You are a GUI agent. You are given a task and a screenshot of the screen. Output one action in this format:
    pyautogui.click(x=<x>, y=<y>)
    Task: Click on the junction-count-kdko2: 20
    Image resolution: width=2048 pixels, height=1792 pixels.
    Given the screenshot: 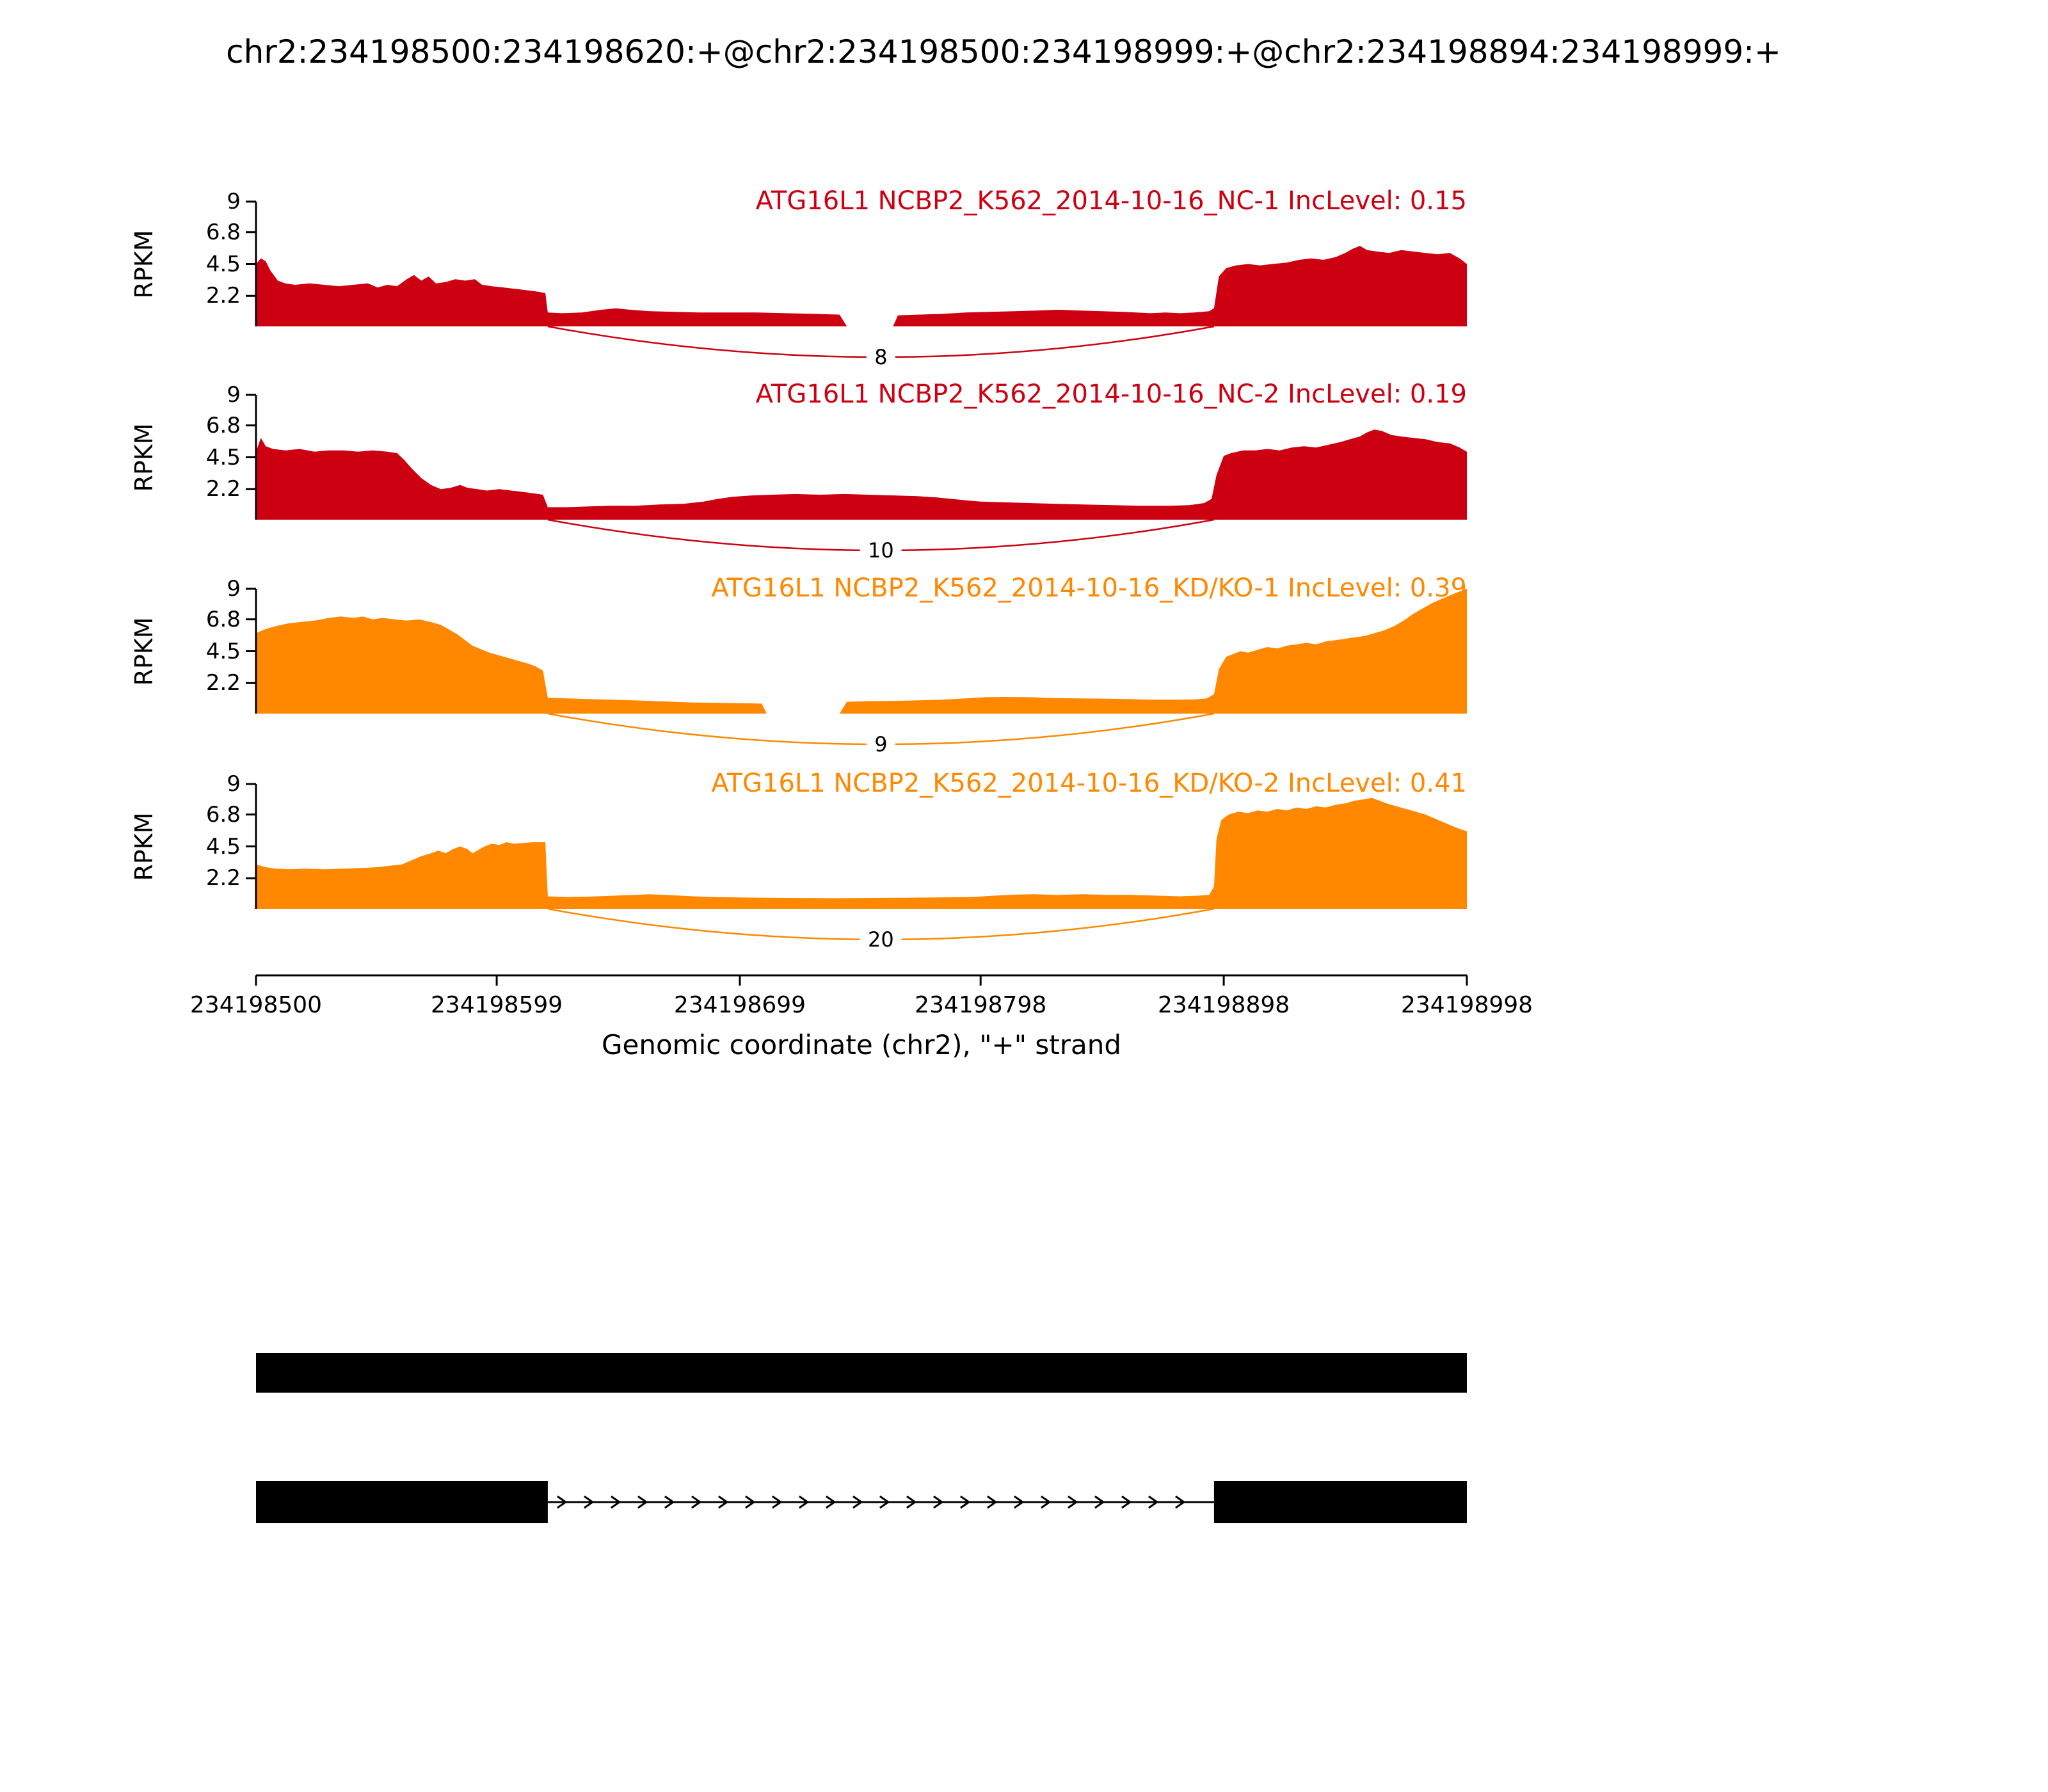 What is the action you would take?
    pyautogui.click(x=881, y=939)
    